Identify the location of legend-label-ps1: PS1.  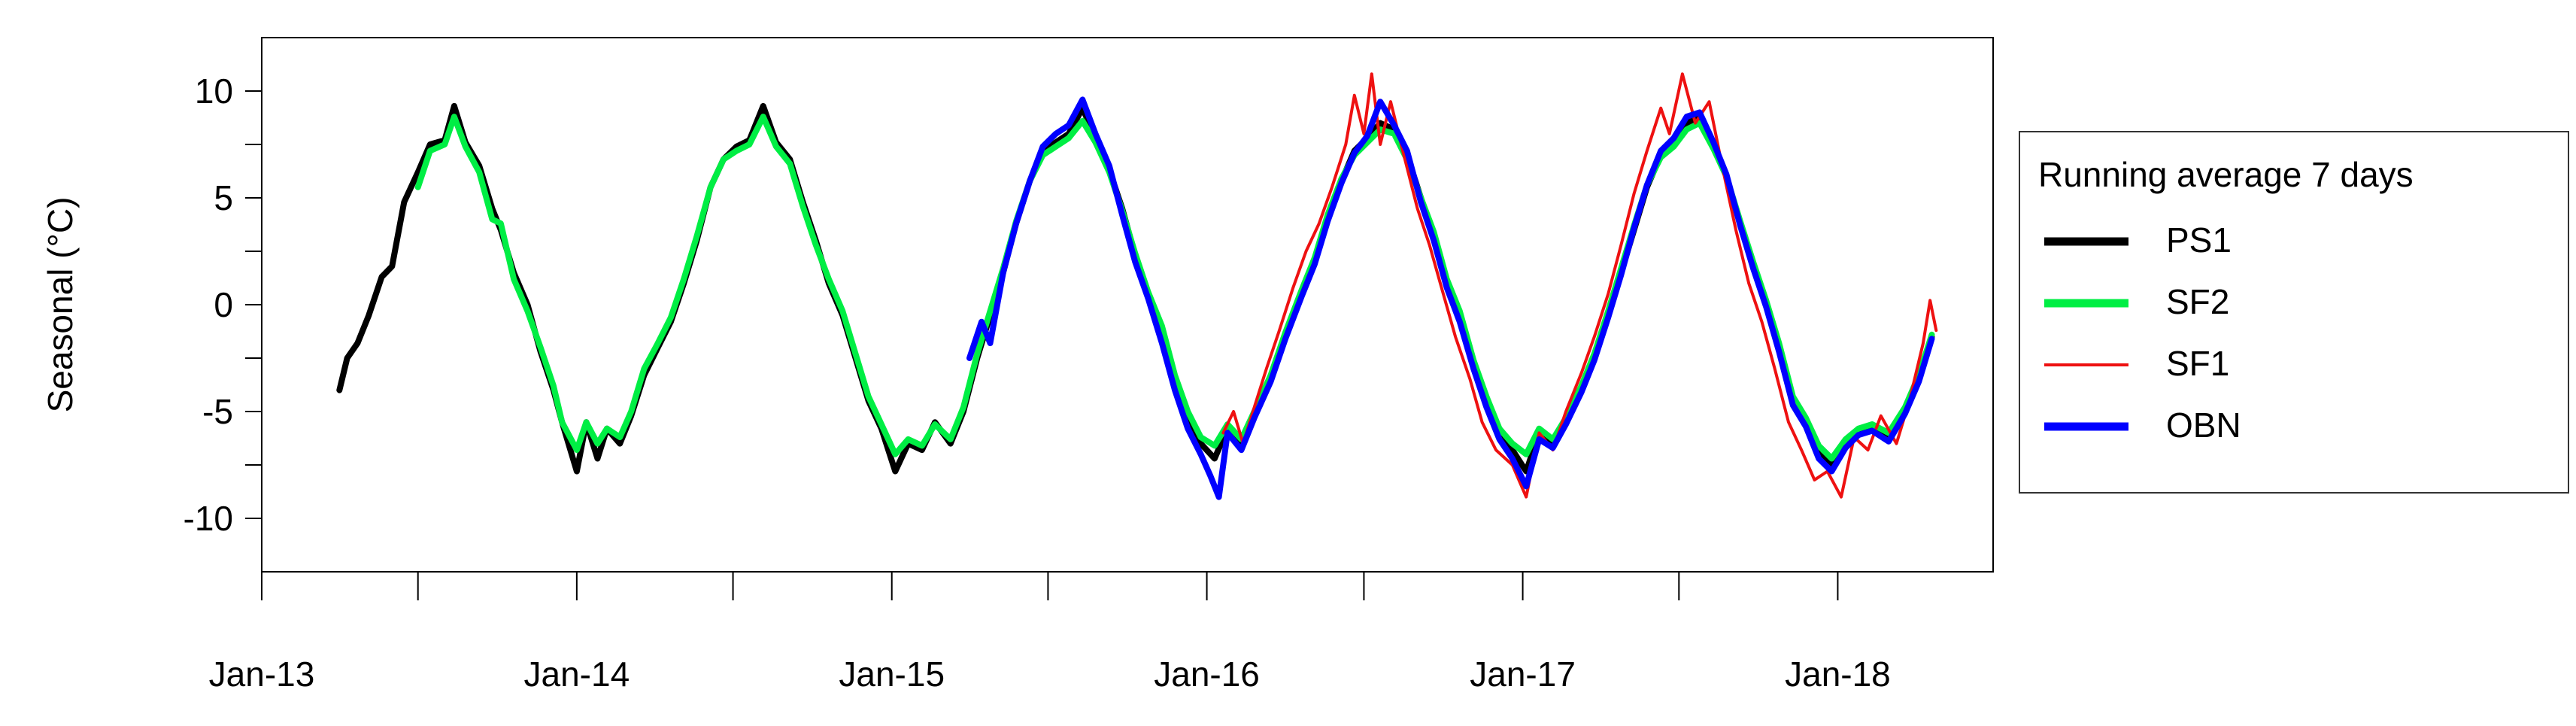
(2199, 240).